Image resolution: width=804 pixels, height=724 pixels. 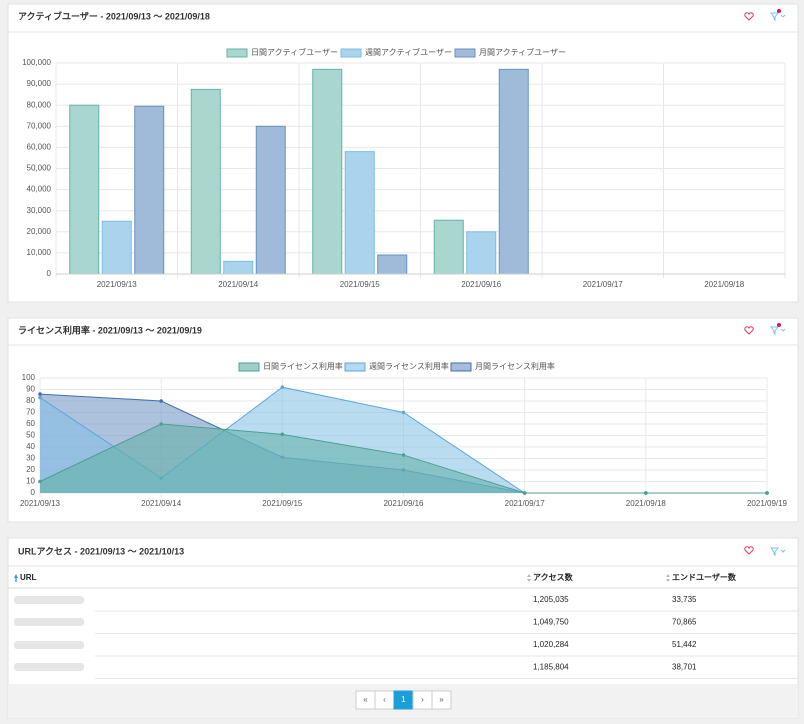 I want to click on y-tick-label: 50,000, so click(x=39, y=168).